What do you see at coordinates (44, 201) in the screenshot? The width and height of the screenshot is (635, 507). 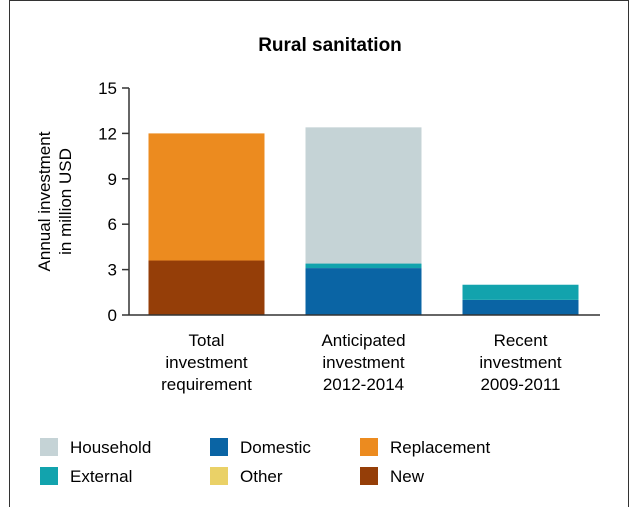 I see `y-axis-label-line: Annual investment` at bounding box center [44, 201].